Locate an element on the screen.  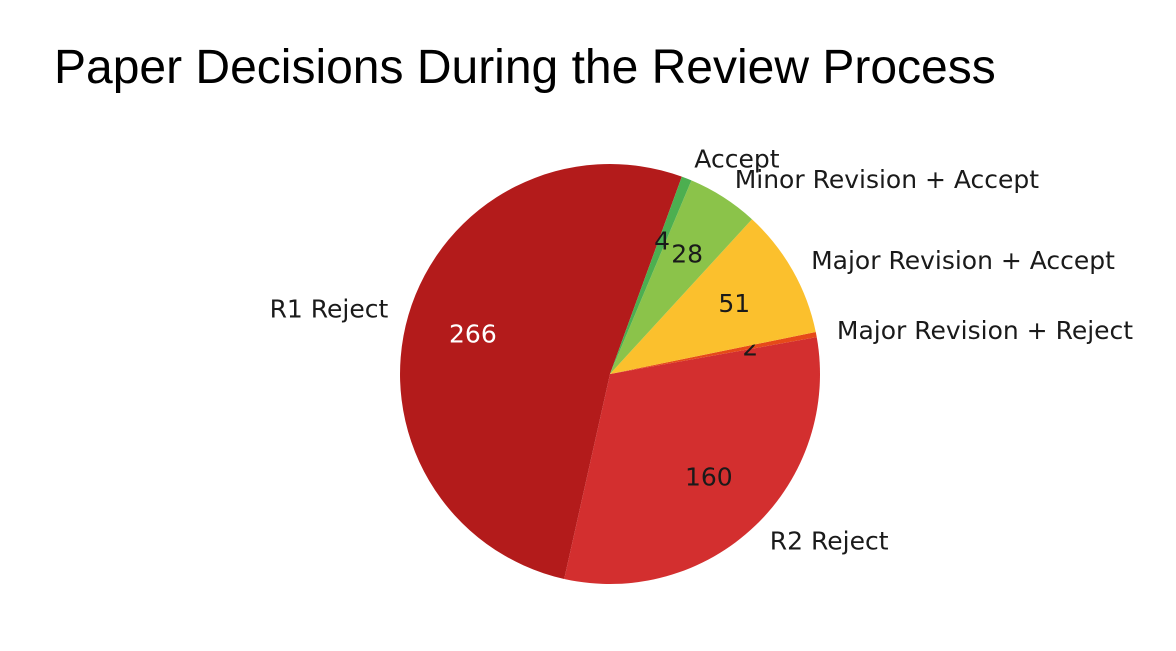
slice-label-minor-revision-accept: Minor Revision + Accept is located at coordinates (887, 179).